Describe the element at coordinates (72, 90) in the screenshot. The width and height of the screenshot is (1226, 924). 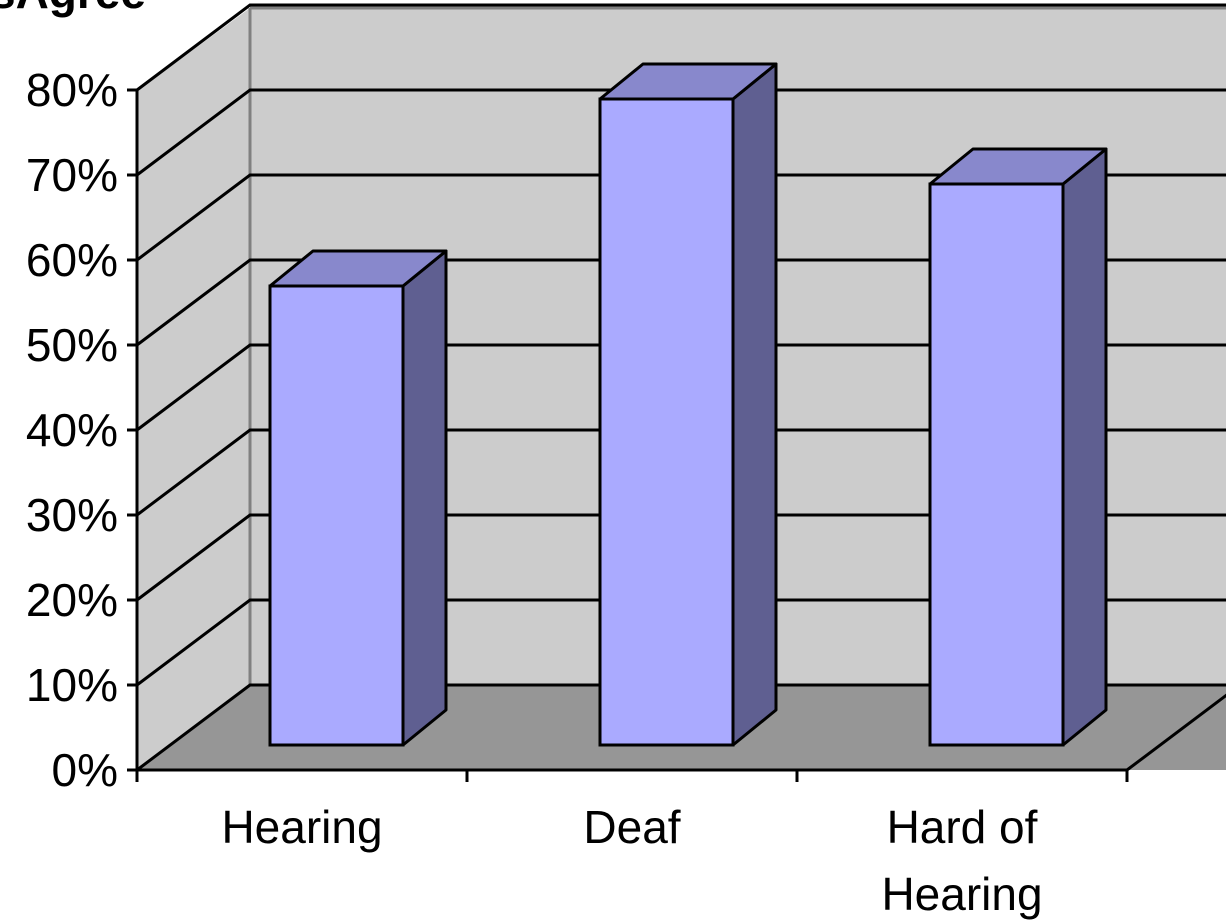
I see `y-tick-label: 80%` at that location.